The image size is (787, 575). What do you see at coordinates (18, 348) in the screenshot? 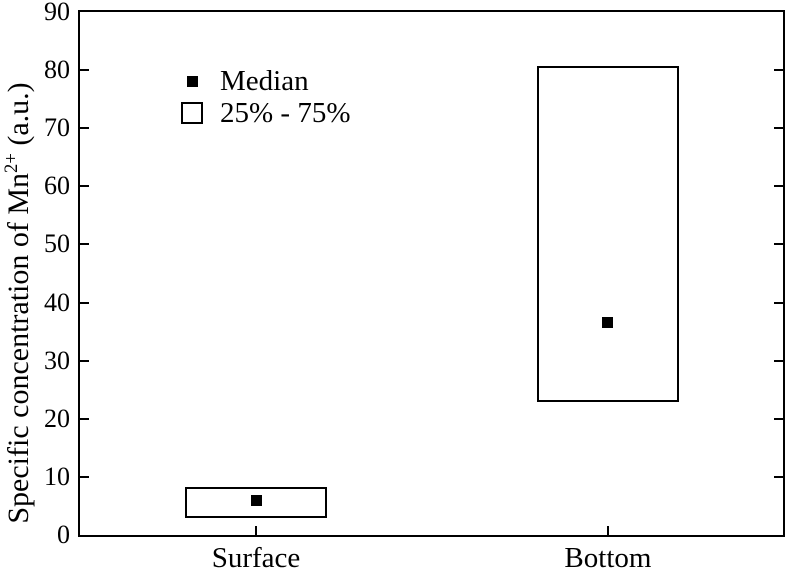
I see `y-axis-title-text: Specific concentration of Mn` at bounding box center [18, 348].